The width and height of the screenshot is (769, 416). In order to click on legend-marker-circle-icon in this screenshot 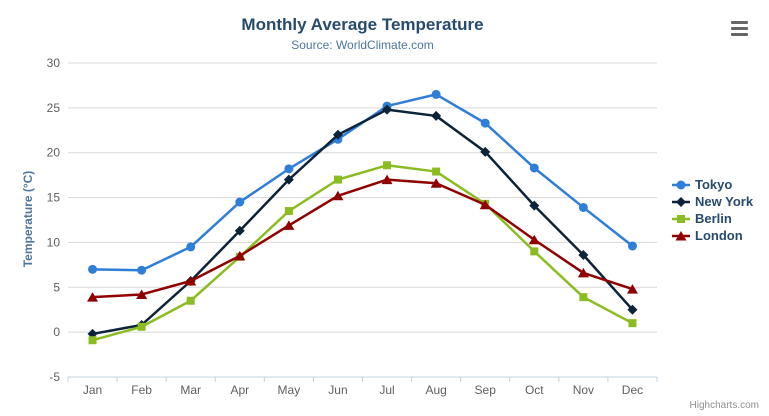, I will do `click(681, 184)`.